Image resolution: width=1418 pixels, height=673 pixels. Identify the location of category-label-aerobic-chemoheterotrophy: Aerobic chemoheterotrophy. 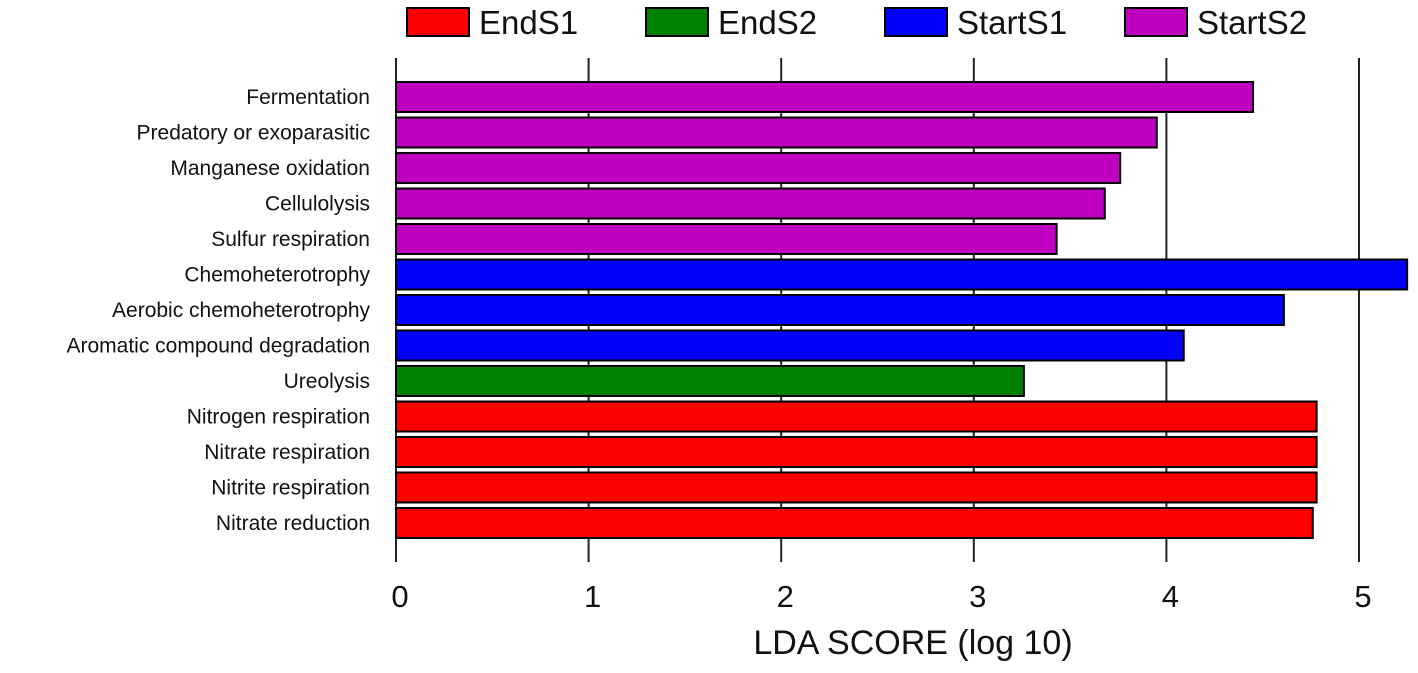
(241, 310).